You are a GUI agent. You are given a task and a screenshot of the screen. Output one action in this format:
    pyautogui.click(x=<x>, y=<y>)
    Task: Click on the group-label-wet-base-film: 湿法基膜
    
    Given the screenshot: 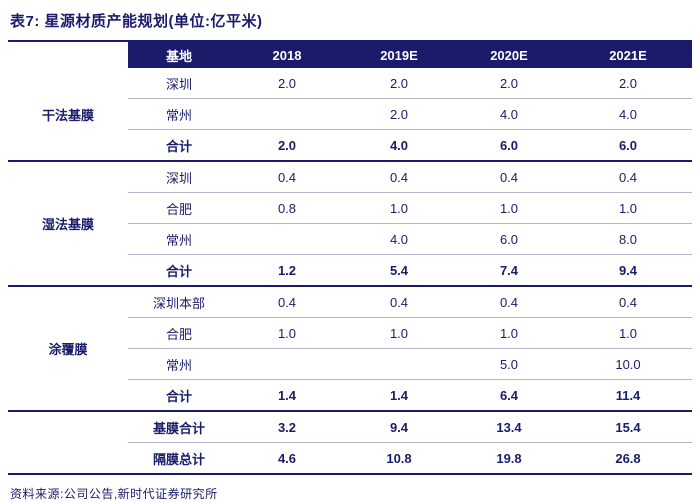 What is the action you would take?
    pyautogui.click(x=68, y=224)
    